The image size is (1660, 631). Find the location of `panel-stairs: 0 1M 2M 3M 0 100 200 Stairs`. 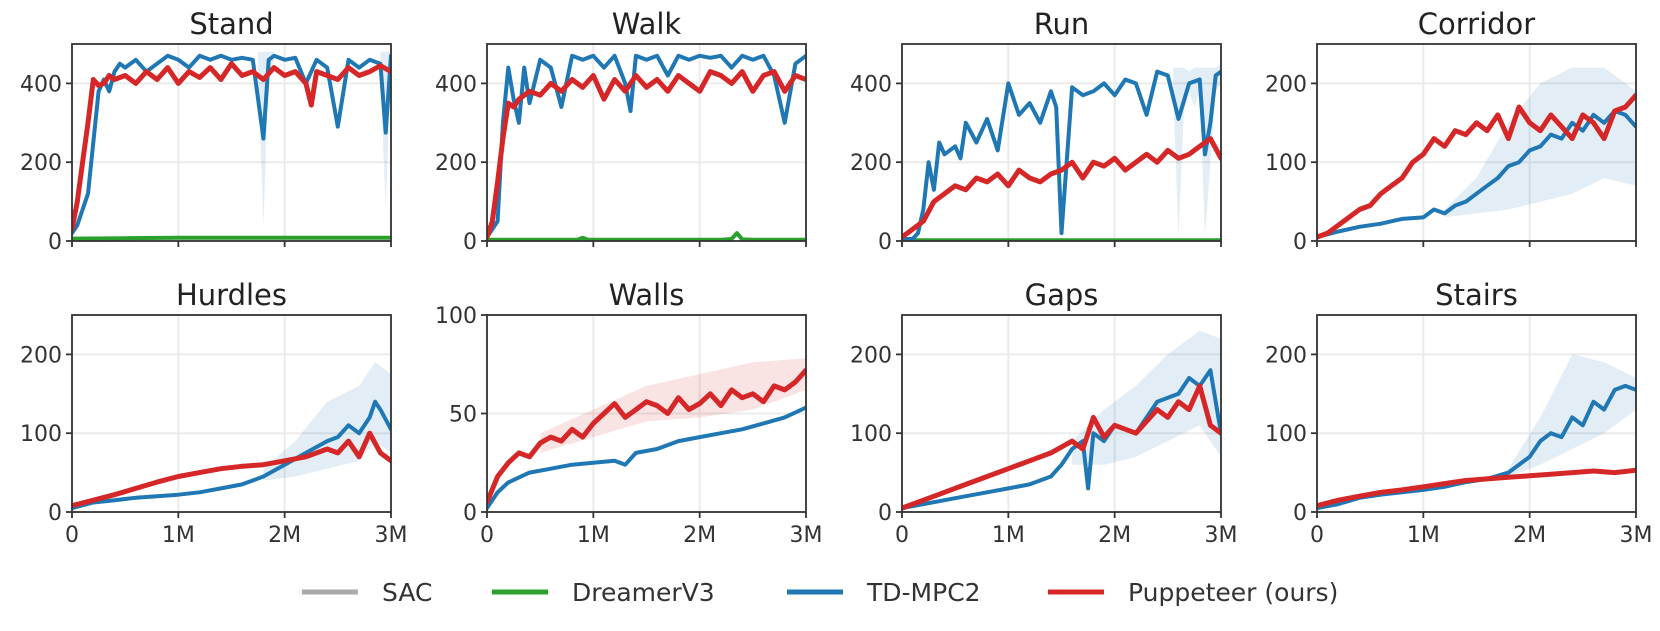

panel-stairs: 0 1M 2M 3M 0 100 200 Stairs is located at coordinates (1458, 413).